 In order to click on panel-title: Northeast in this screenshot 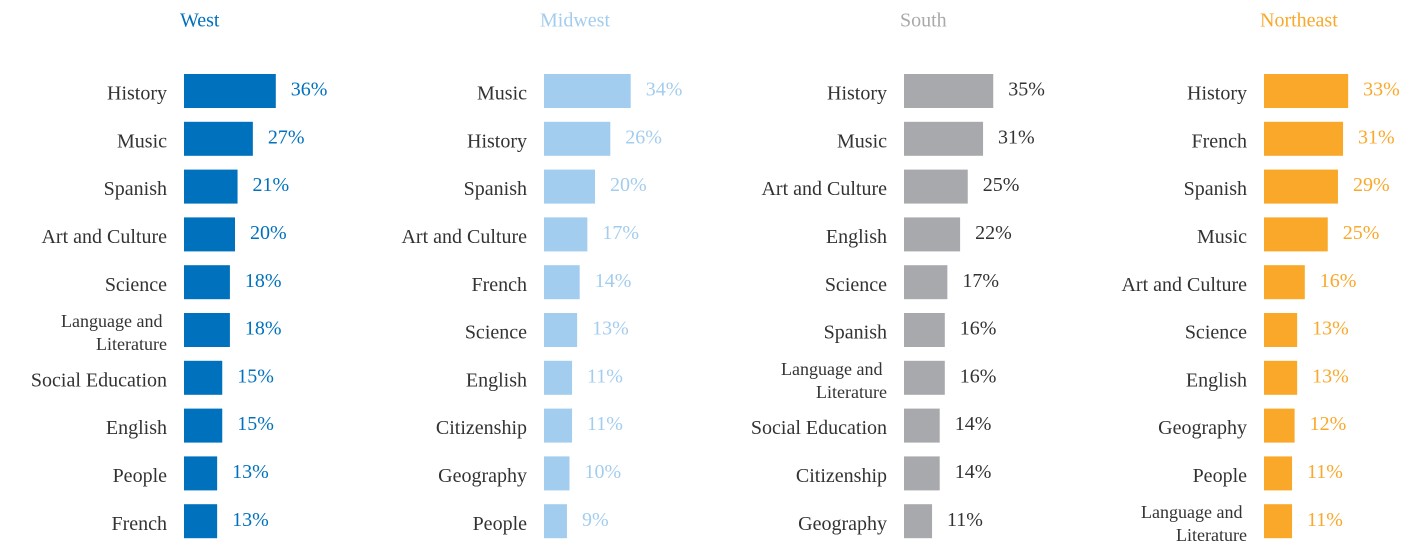, I will do `click(1299, 21)`.